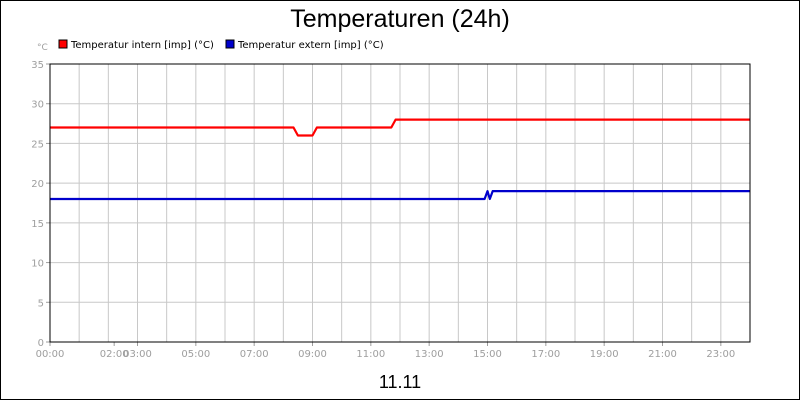 The width and height of the screenshot is (800, 400). What do you see at coordinates (429, 354) in the screenshot?
I see `x-tick-label: 13:00` at bounding box center [429, 354].